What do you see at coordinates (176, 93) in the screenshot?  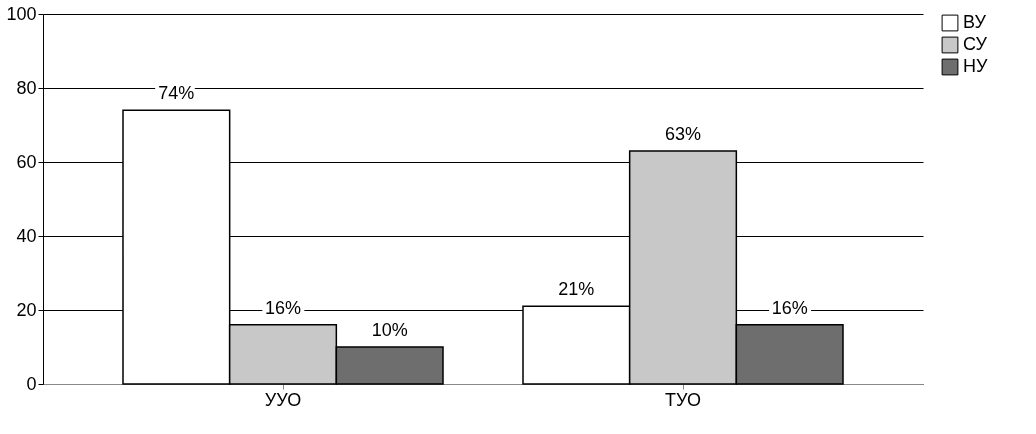 I see `data-label: 74%` at bounding box center [176, 93].